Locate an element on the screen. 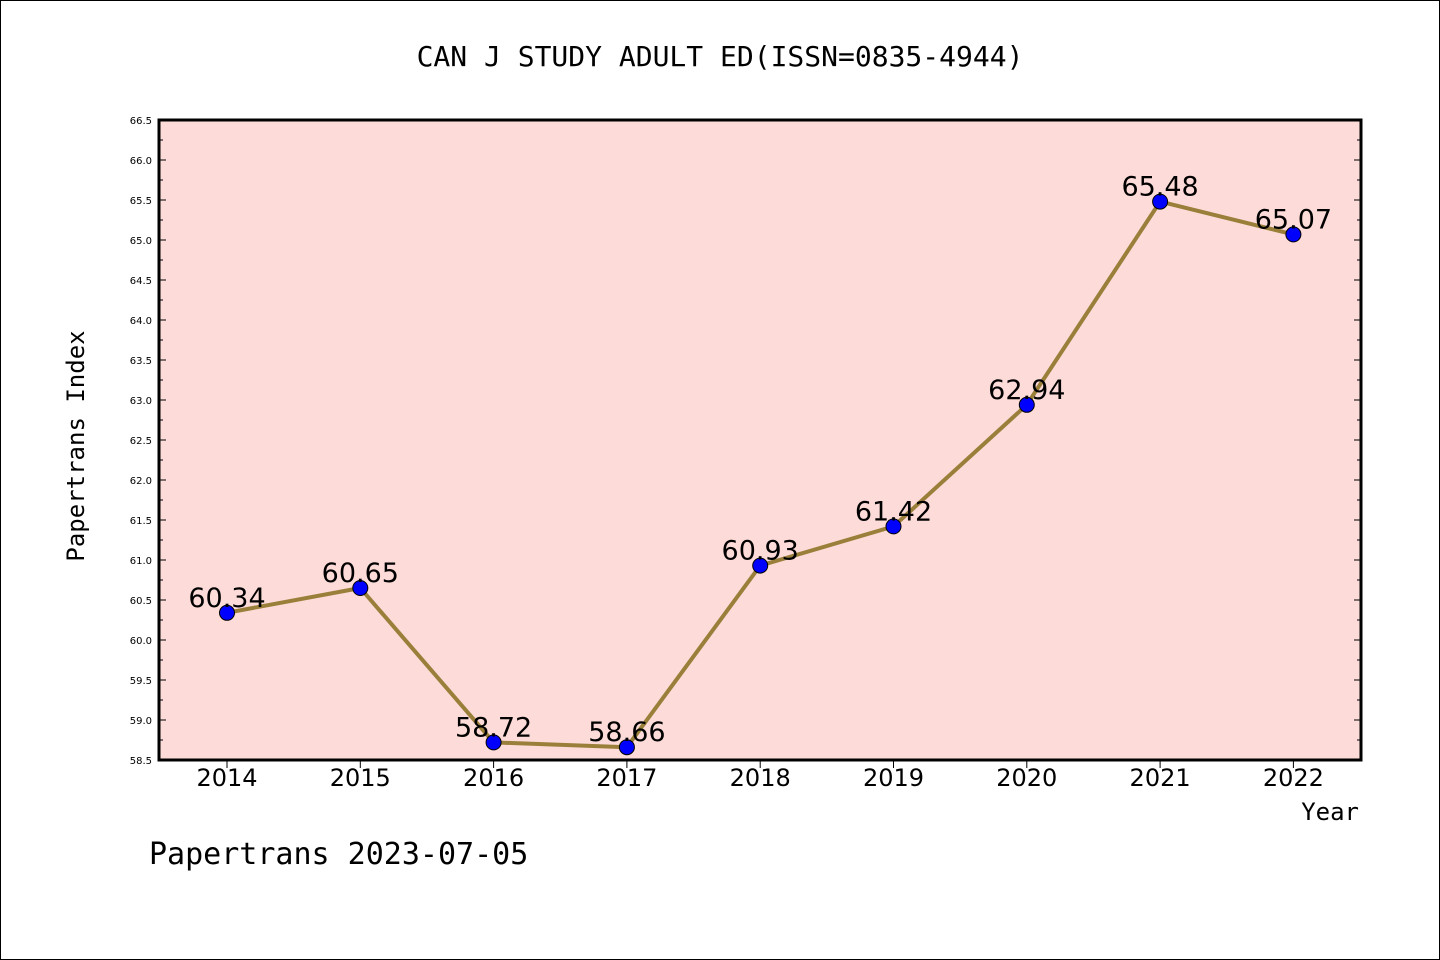  y-tick-label: 60.0 is located at coordinates (141, 641).